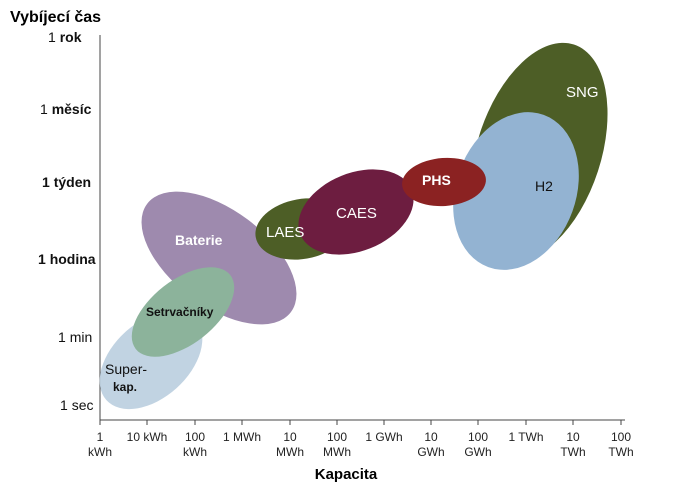  I want to click on setrvacniky-label: Setrvačníky, so click(180, 312).